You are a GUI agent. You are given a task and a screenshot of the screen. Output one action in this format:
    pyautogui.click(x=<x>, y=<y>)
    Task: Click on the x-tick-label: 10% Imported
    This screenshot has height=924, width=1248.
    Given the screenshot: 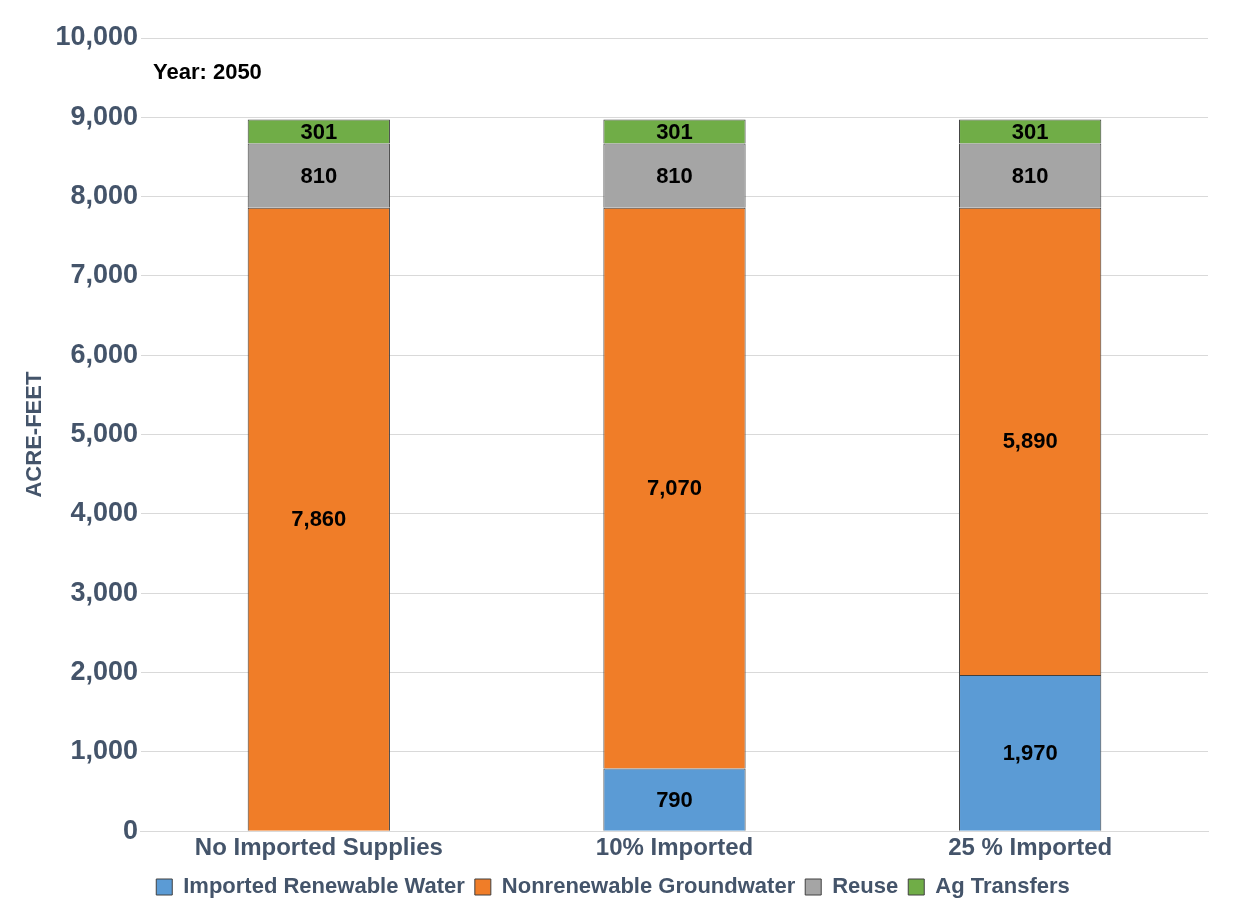 What is the action you would take?
    pyautogui.click(x=674, y=847)
    